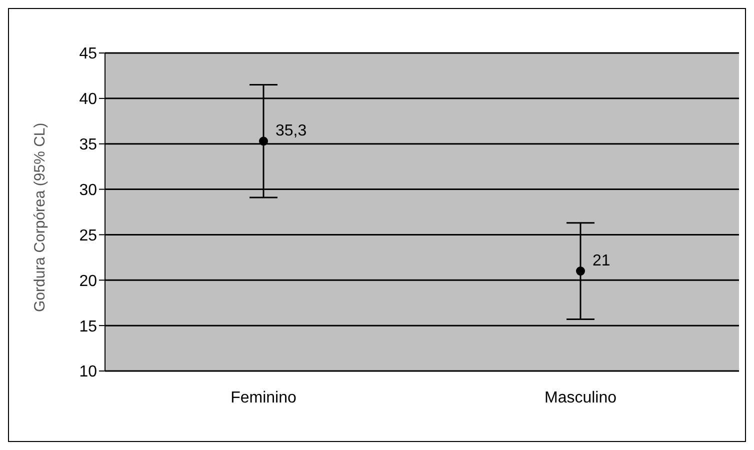 This screenshot has width=754, height=450. I want to click on x-tick-label: Feminino, so click(263, 397).